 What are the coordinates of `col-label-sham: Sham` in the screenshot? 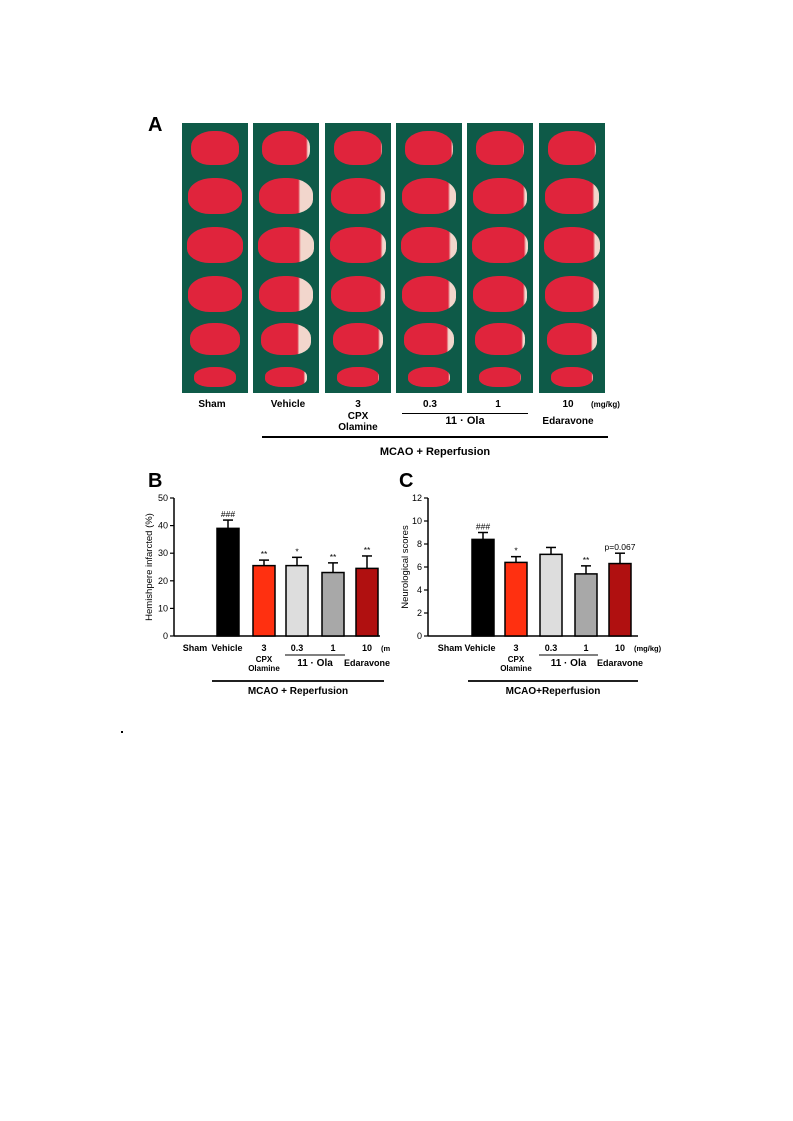 It's located at (212, 404).